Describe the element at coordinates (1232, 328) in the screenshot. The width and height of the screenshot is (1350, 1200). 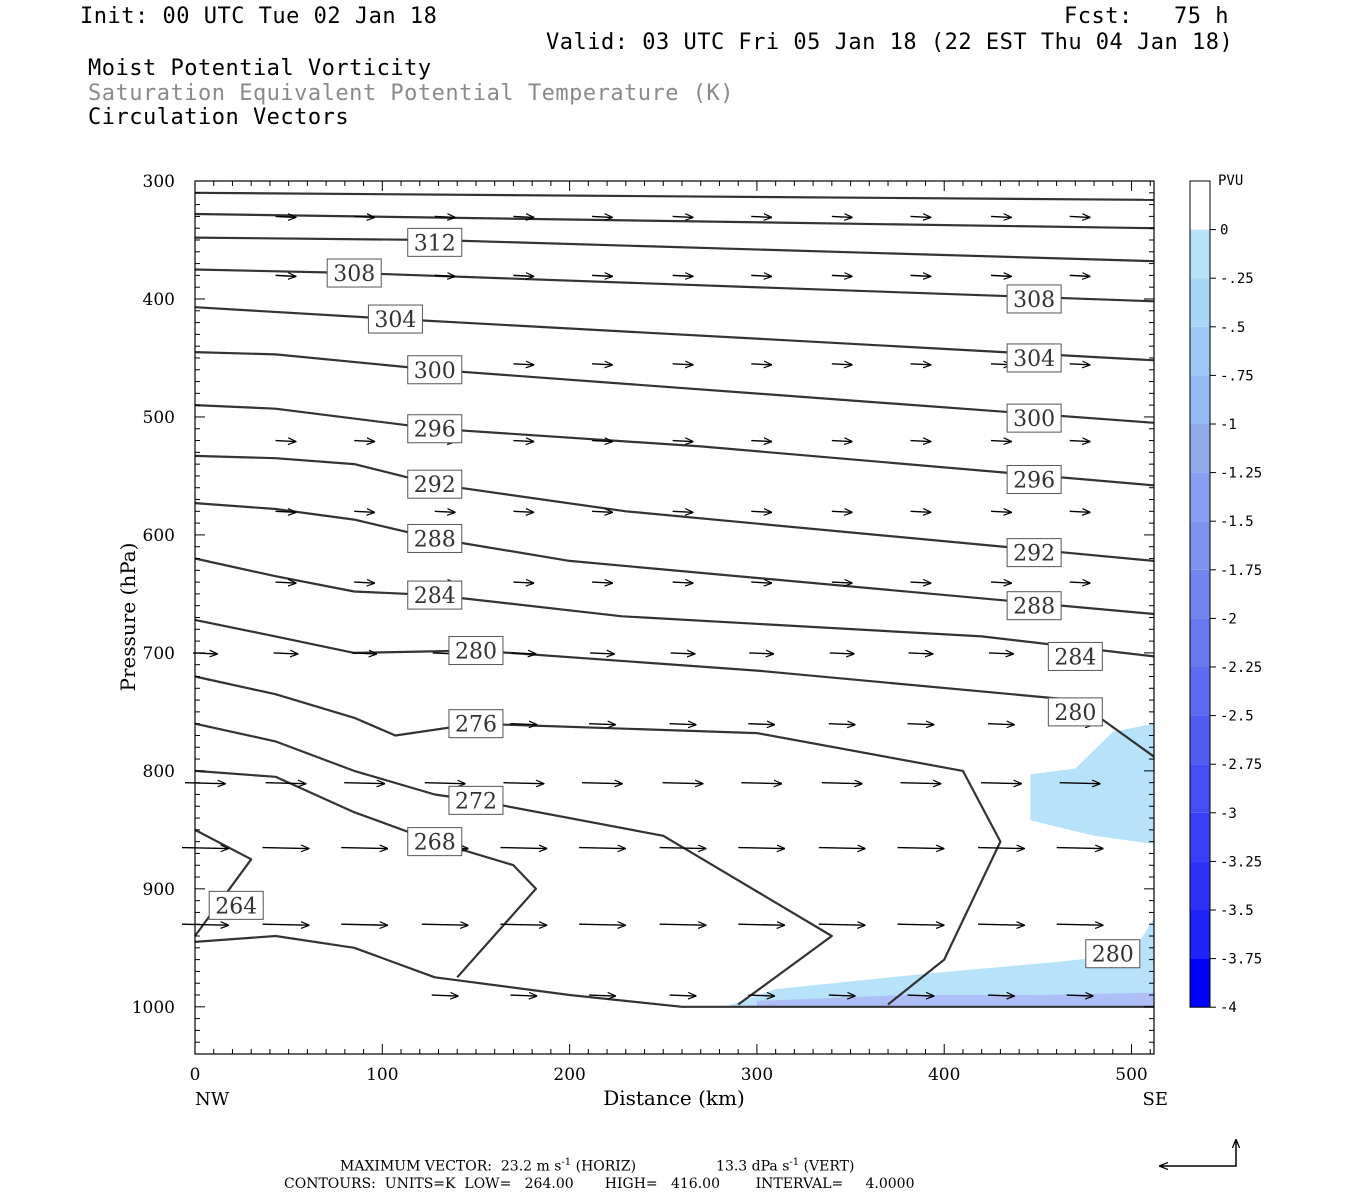
I see `colorbar-label: -.5` at that location.